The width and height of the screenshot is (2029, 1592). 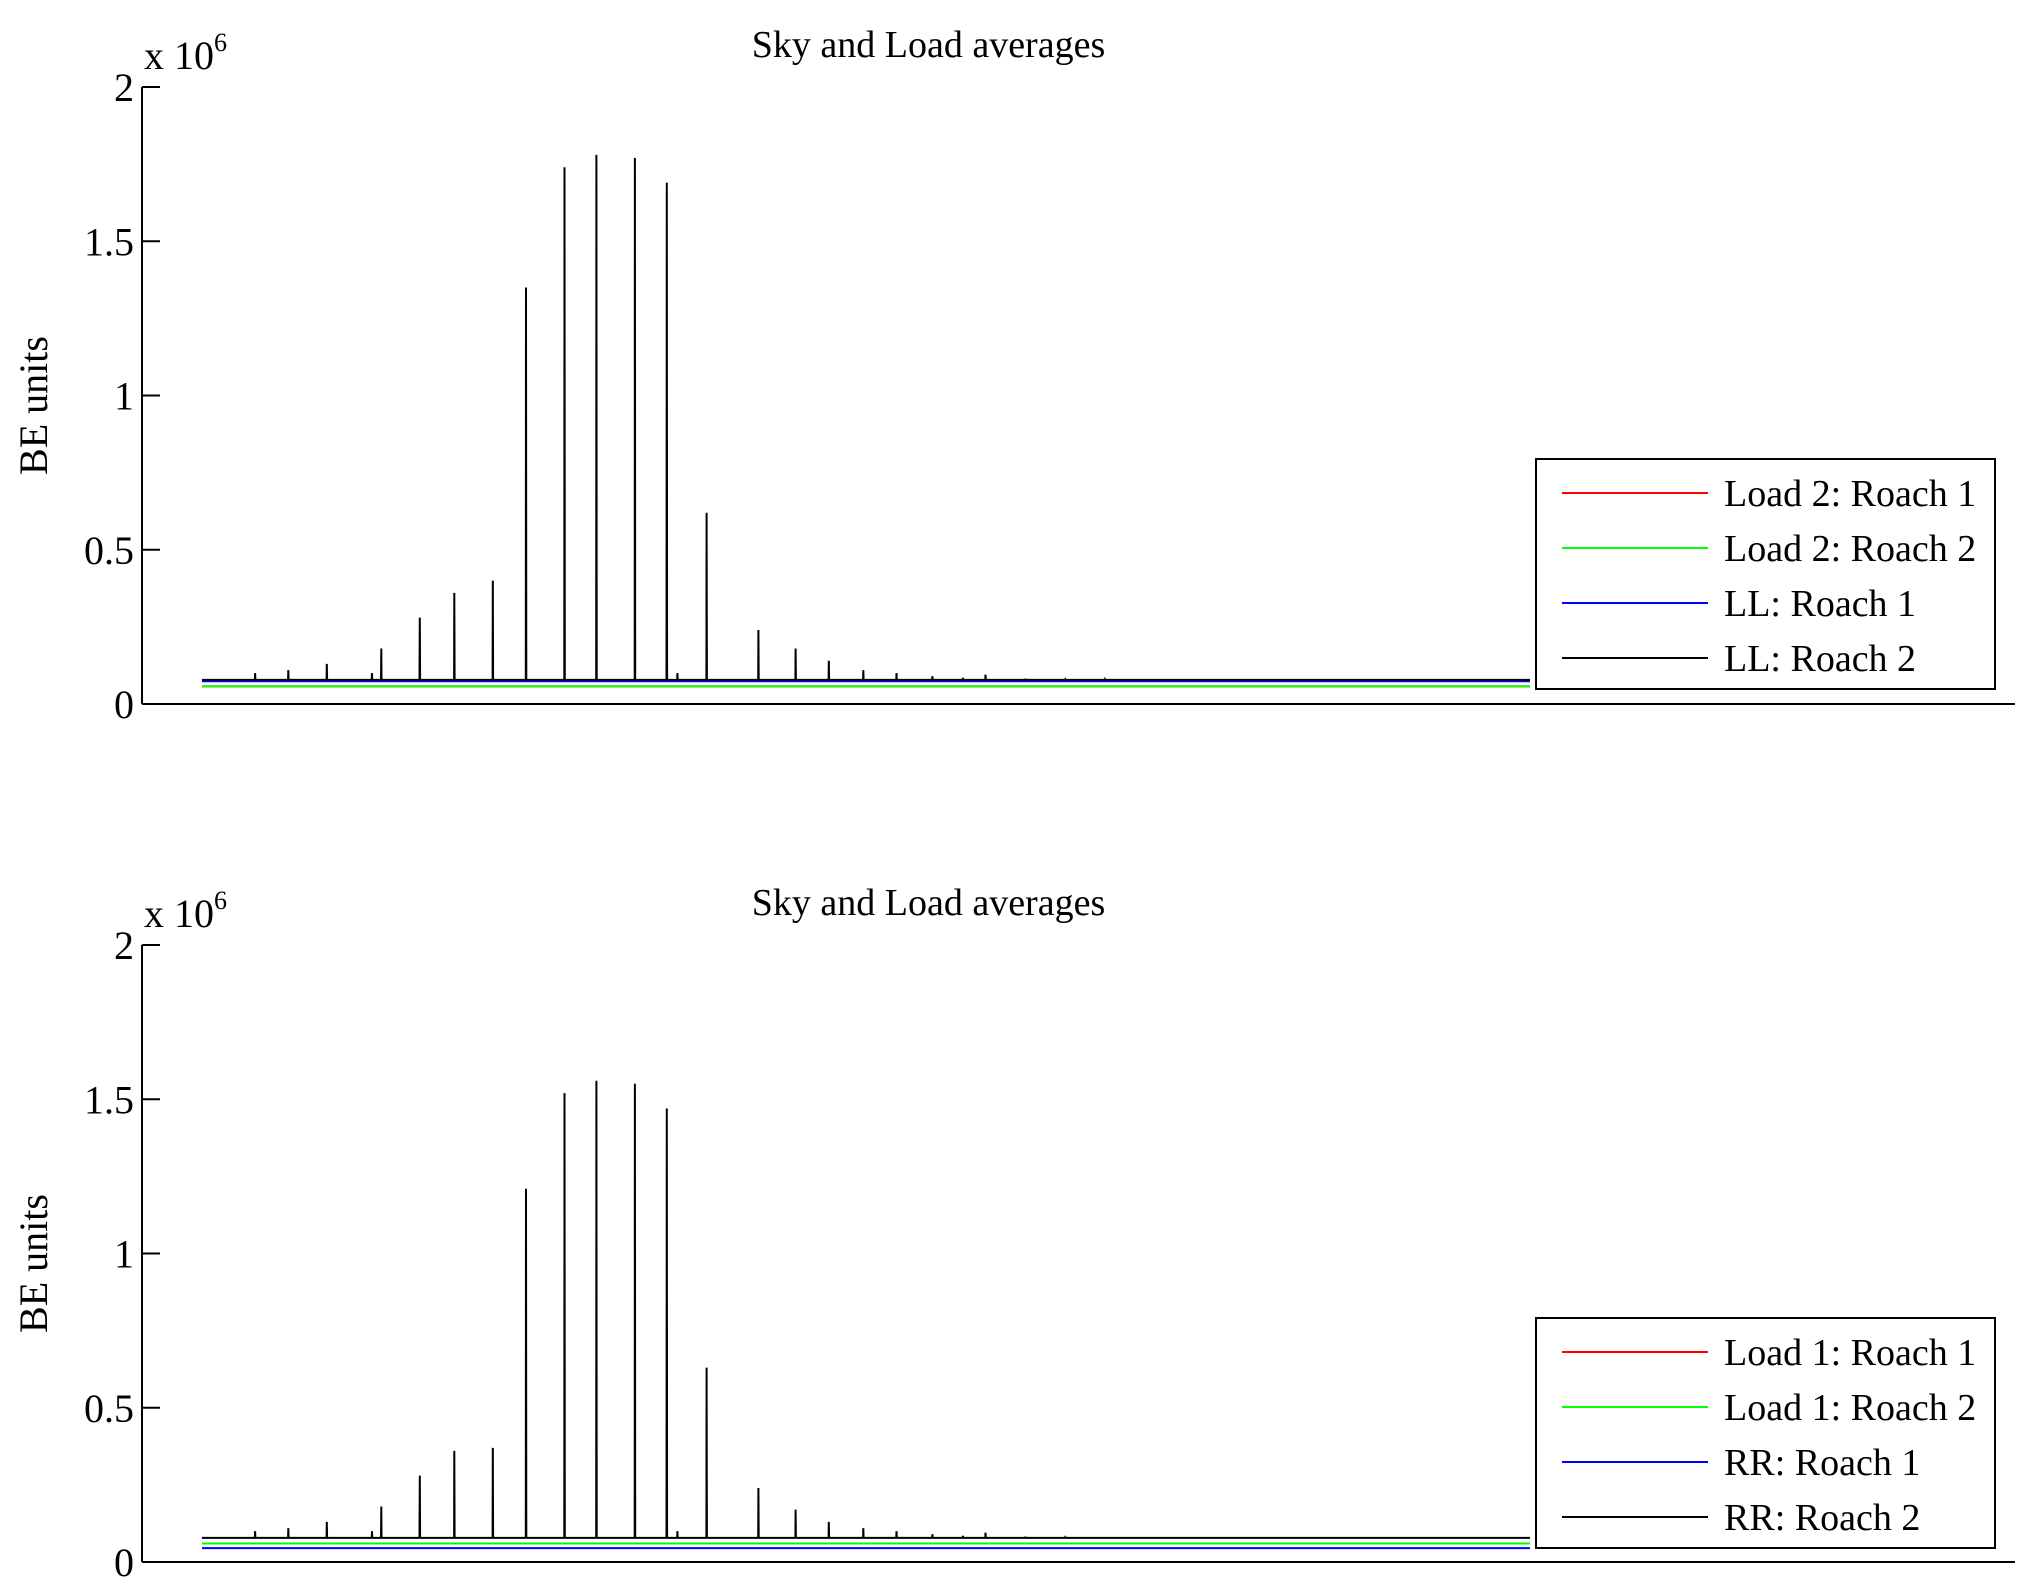 I want to click on legend-label: LL: Roach 2, so click(x=1820, y=659).